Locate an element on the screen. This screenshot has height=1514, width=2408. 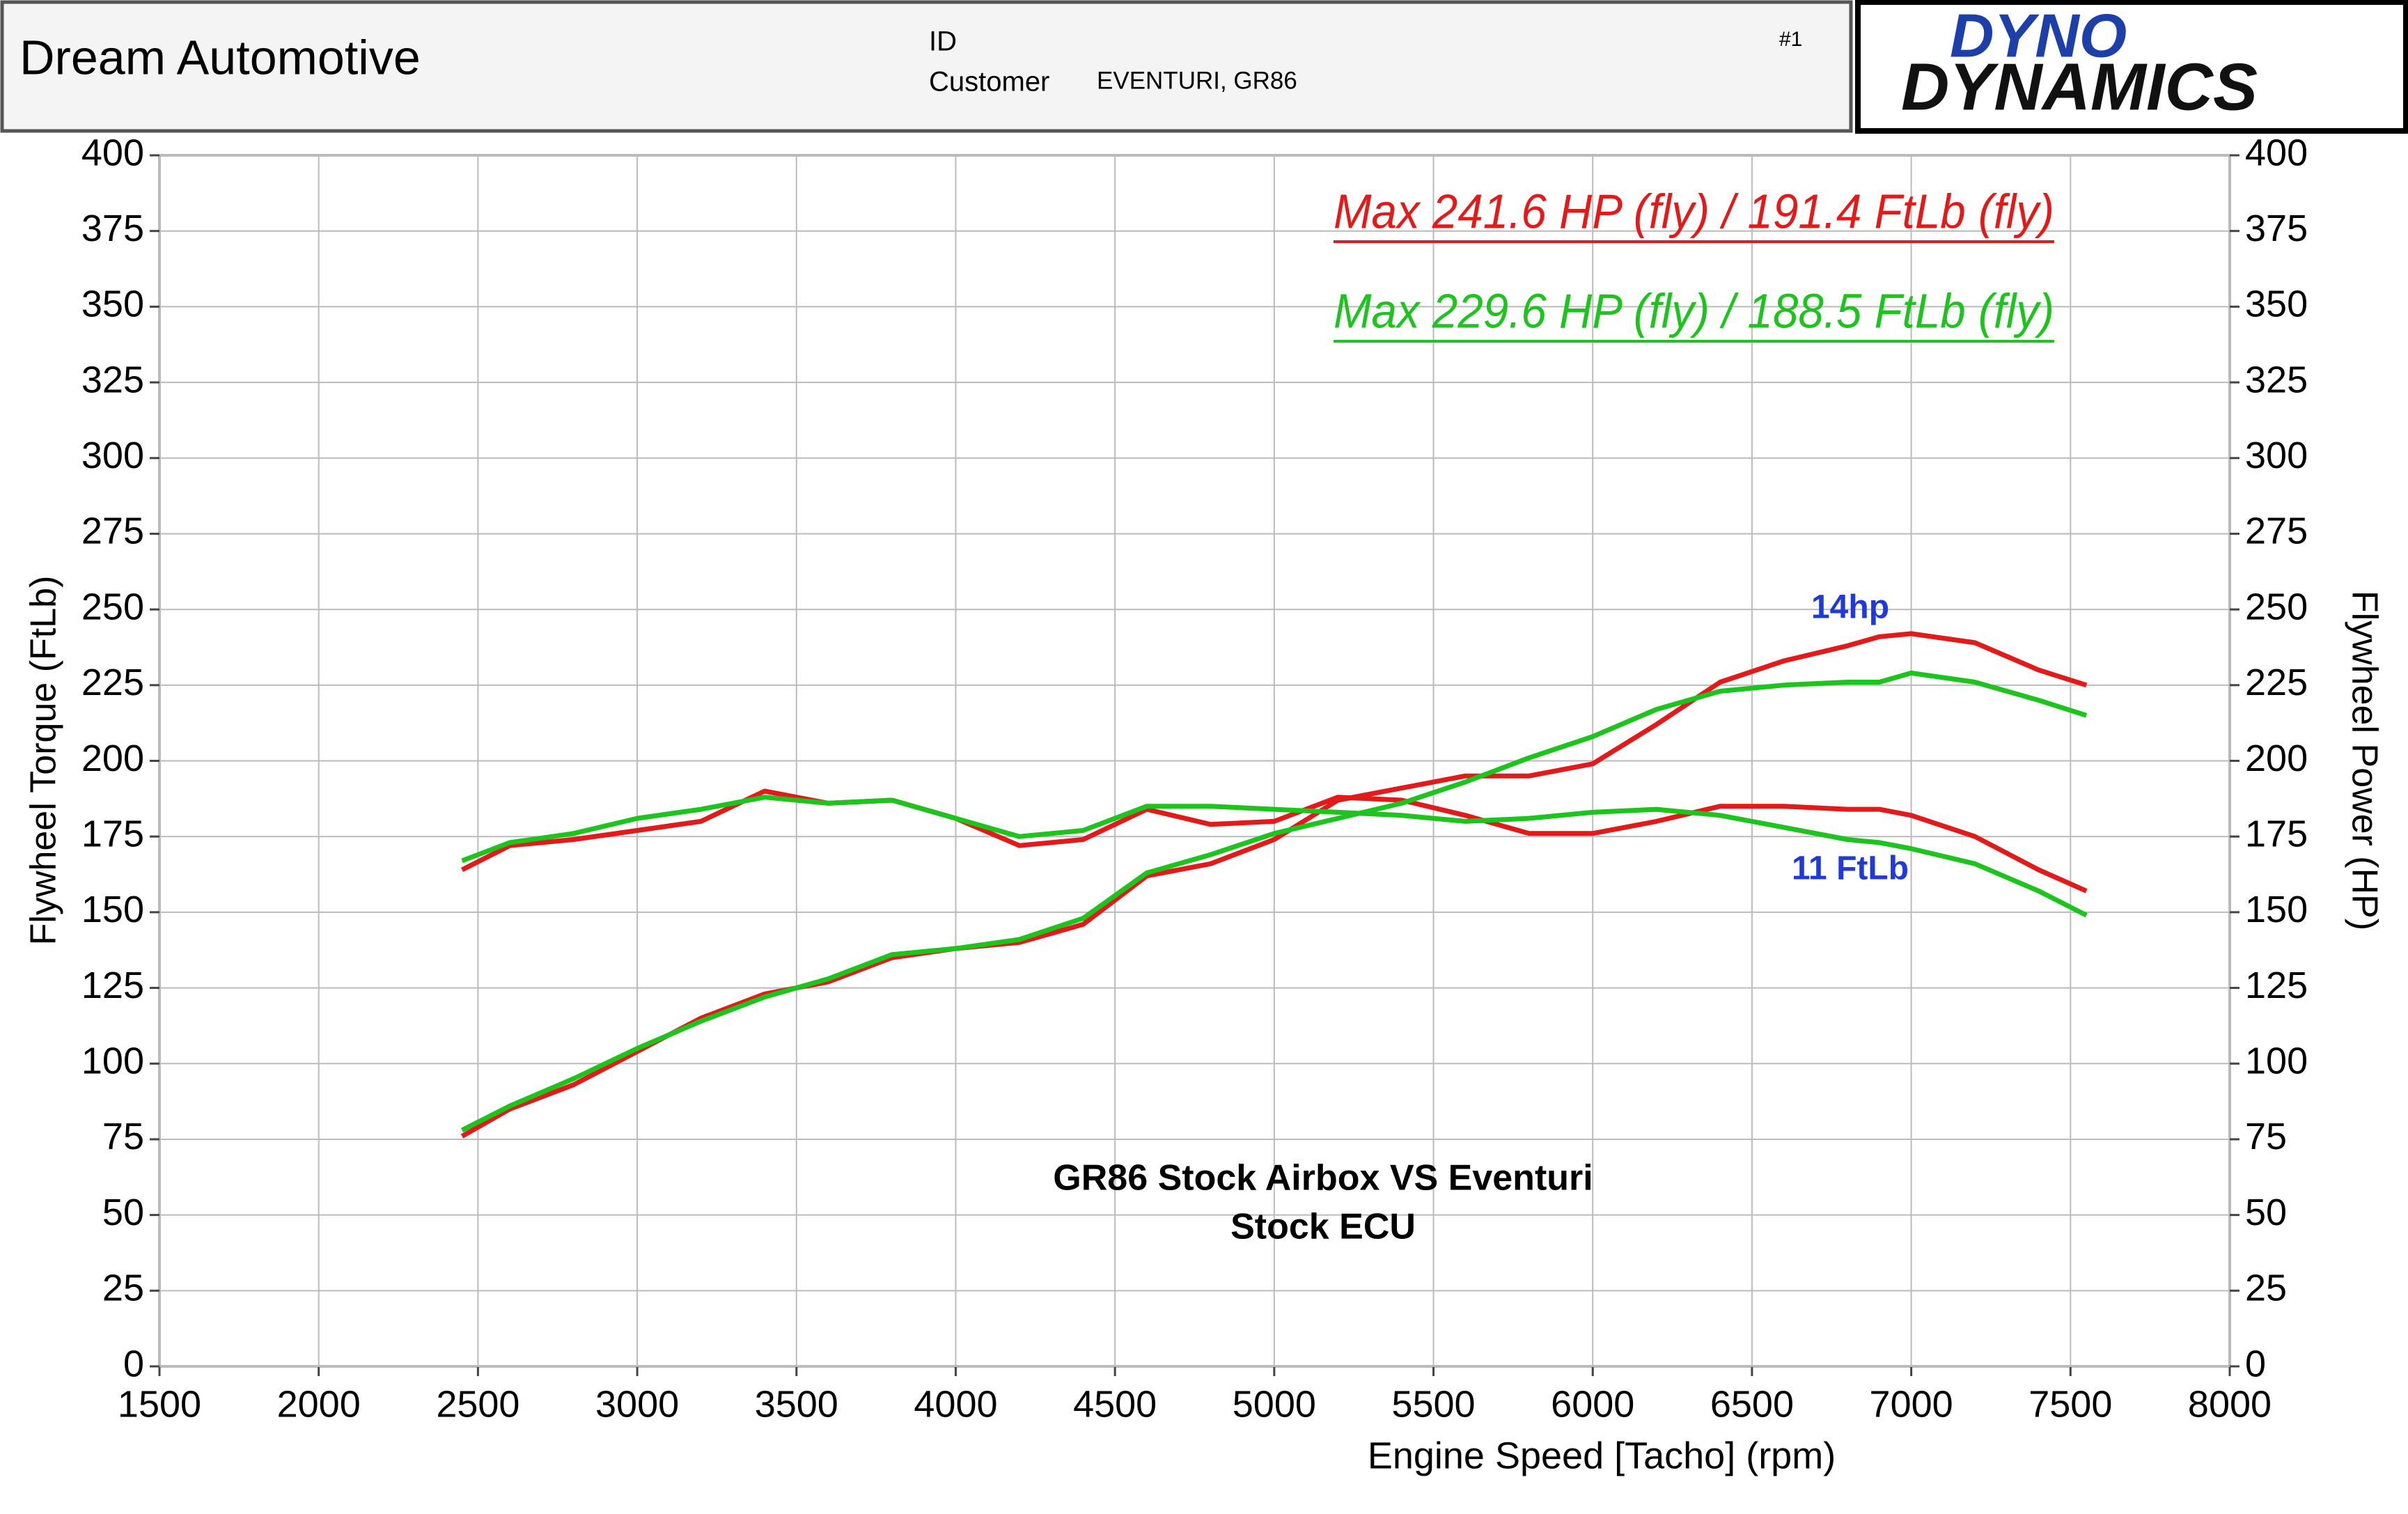
y2-tick-label: 225 is located at coordinates (2276, 682).